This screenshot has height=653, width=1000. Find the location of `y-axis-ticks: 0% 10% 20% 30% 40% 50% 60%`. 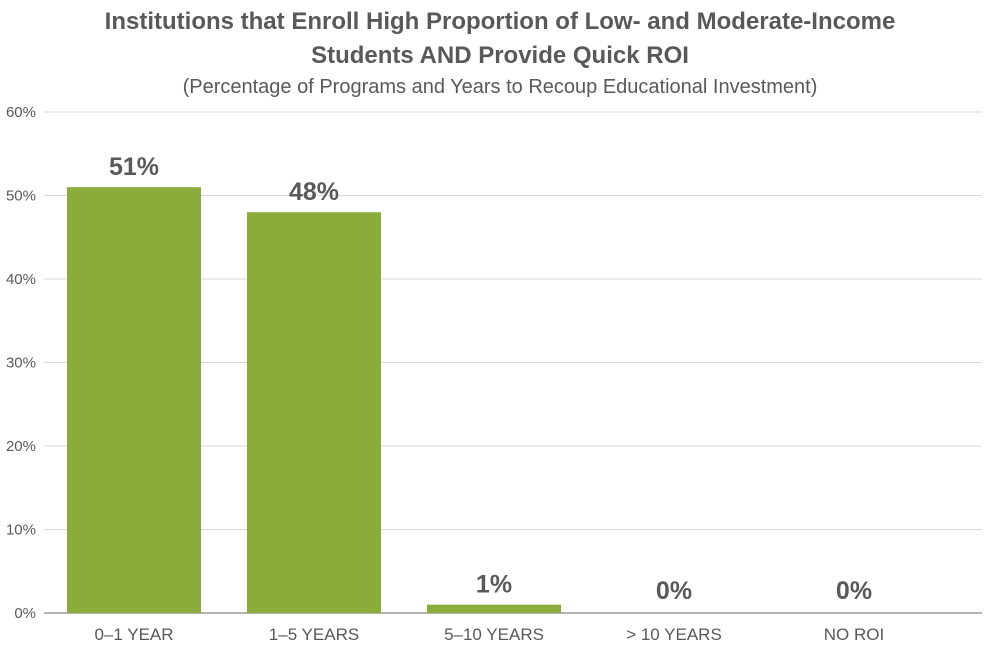

y-axis-ticks: 0% 10% 20% 30% 40% 50% 60% is located at coordinates (21, 363).